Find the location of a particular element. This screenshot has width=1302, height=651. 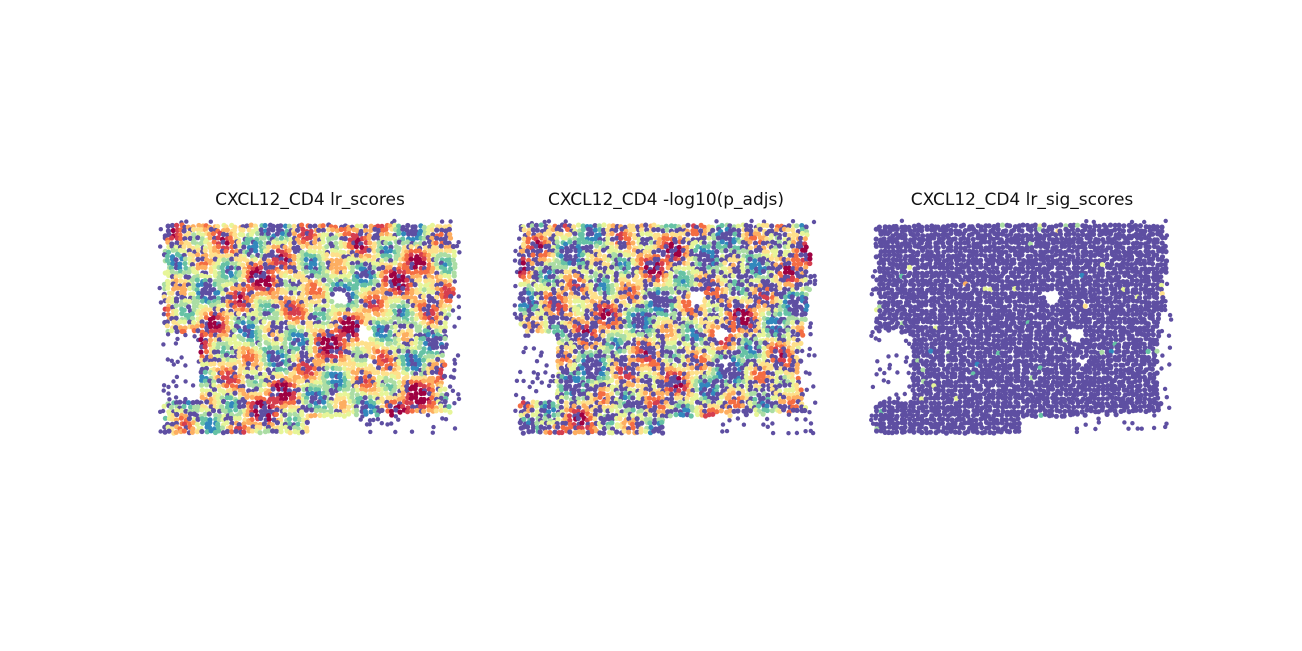

panel-lr-scores: CXCL12_CD4 lr_scores is located at coordinates (309, 315).